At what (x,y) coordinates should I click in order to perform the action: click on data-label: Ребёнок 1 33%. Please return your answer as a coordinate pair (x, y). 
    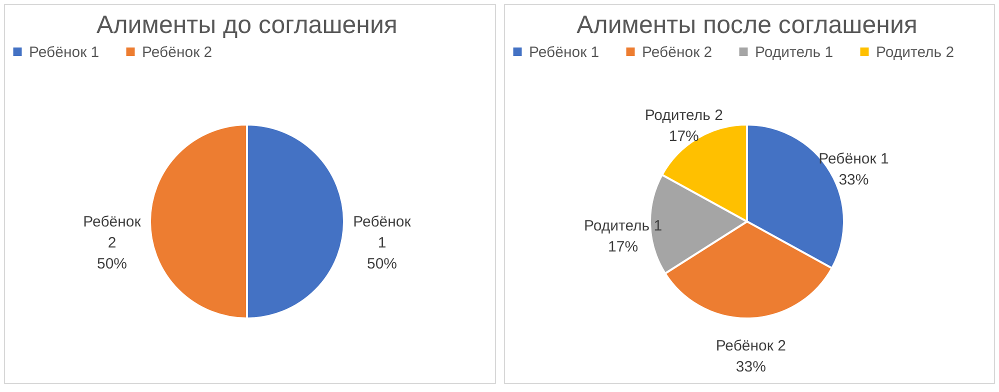
    Looking at the image, I should click on (853, 169).